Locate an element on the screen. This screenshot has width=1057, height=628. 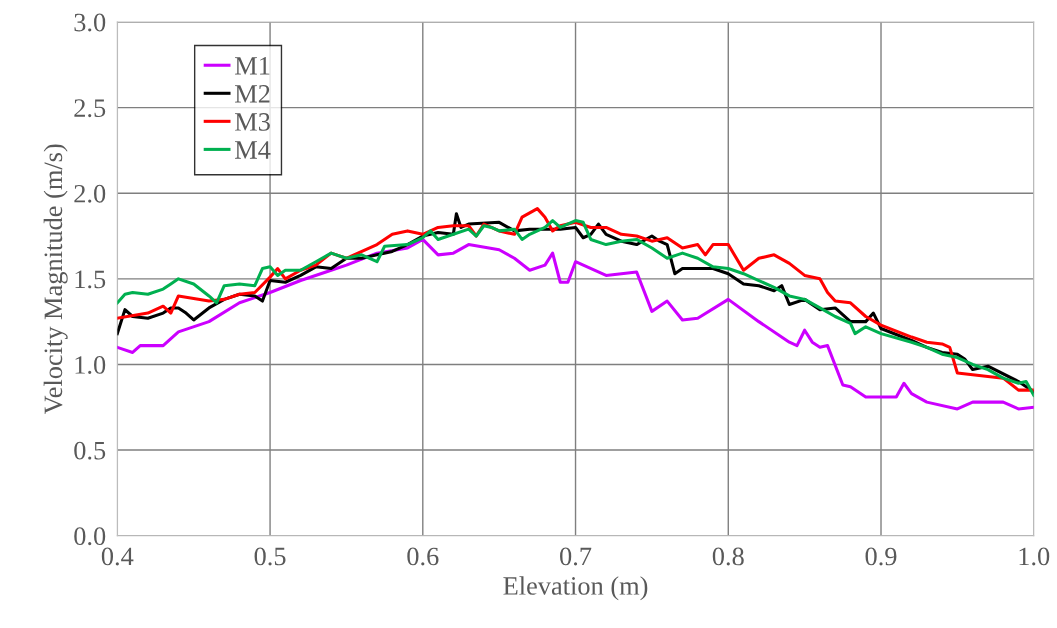
y-axis-title: Velocity Magnitude (m/s) is located at coordinates (55, 279).